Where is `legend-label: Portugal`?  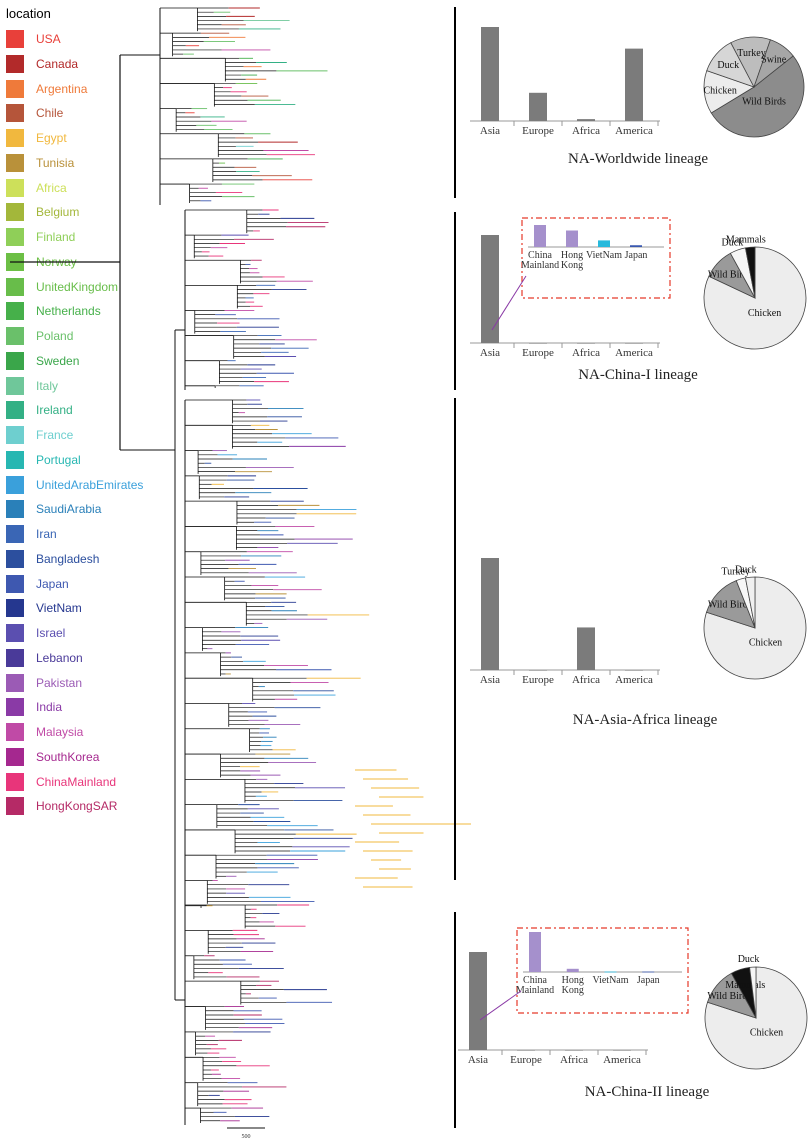 legend-label: Portugal is located at coordinates (58, 459).